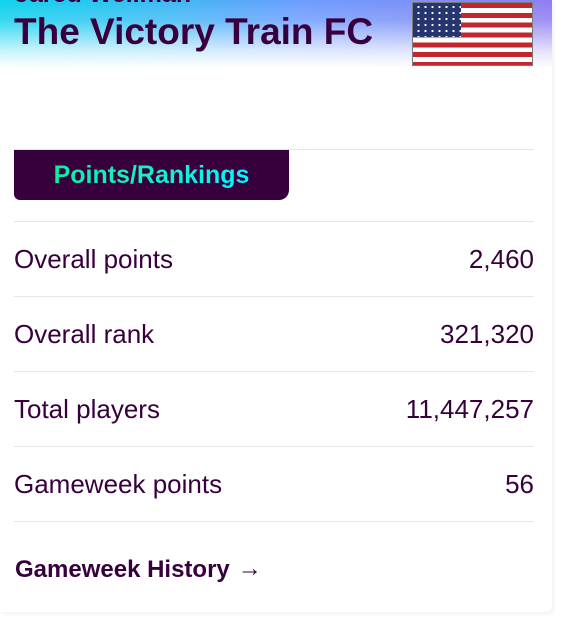 The height and width of the screenshot is (618, 562). What do you see at coordinates (194, 31) in the screenshot?
I see `team-name: The Victory Train FC` at bounding box center [194, 31].